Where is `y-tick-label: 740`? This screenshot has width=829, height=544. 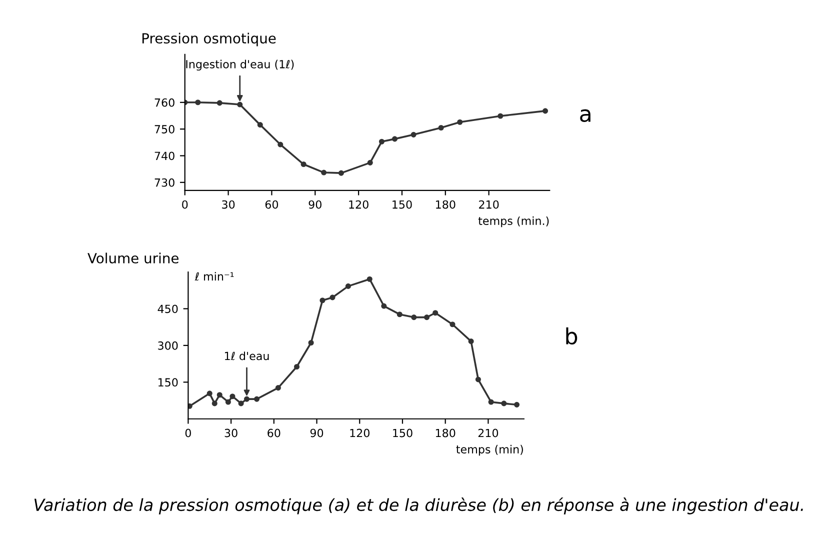
y-tick-label: 740 is located at coordinates (164, 156).